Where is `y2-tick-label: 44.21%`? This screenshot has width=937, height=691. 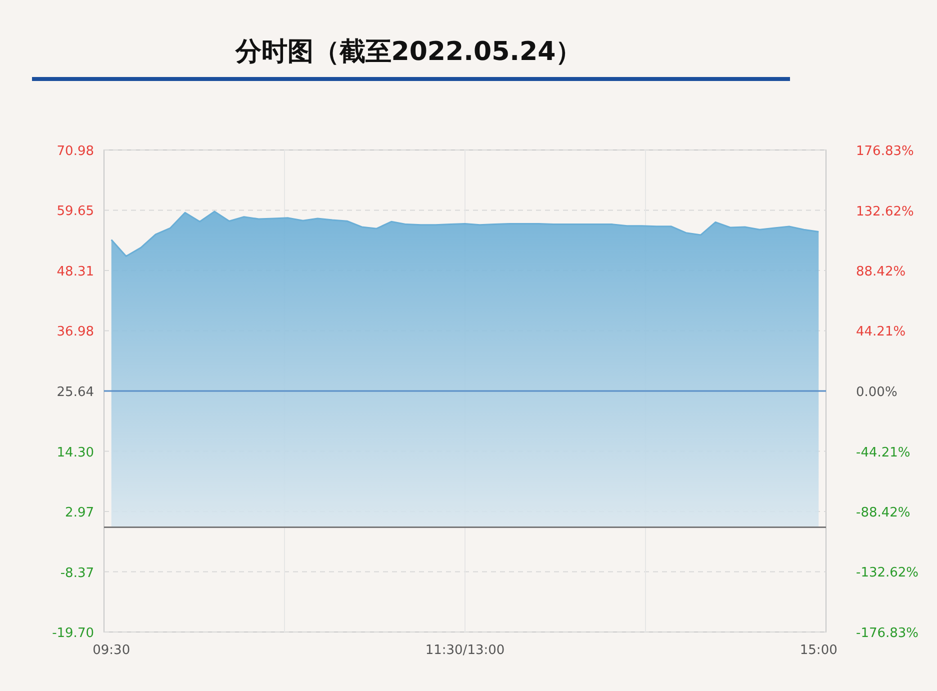 y2-tick-label: 44.21% is located at coordinates (881, 332).